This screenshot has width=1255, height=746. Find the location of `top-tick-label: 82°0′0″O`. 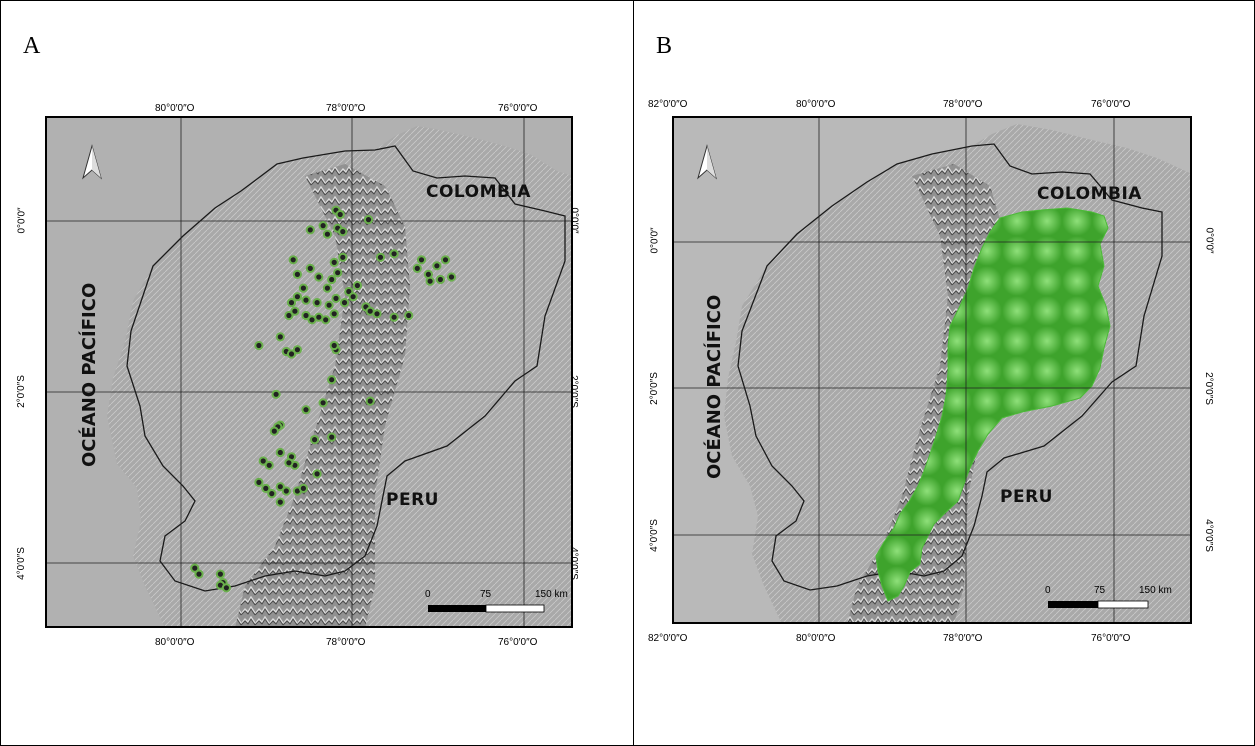

top-tick-label: 82°0′0″O is located at coordinates (668, 104).